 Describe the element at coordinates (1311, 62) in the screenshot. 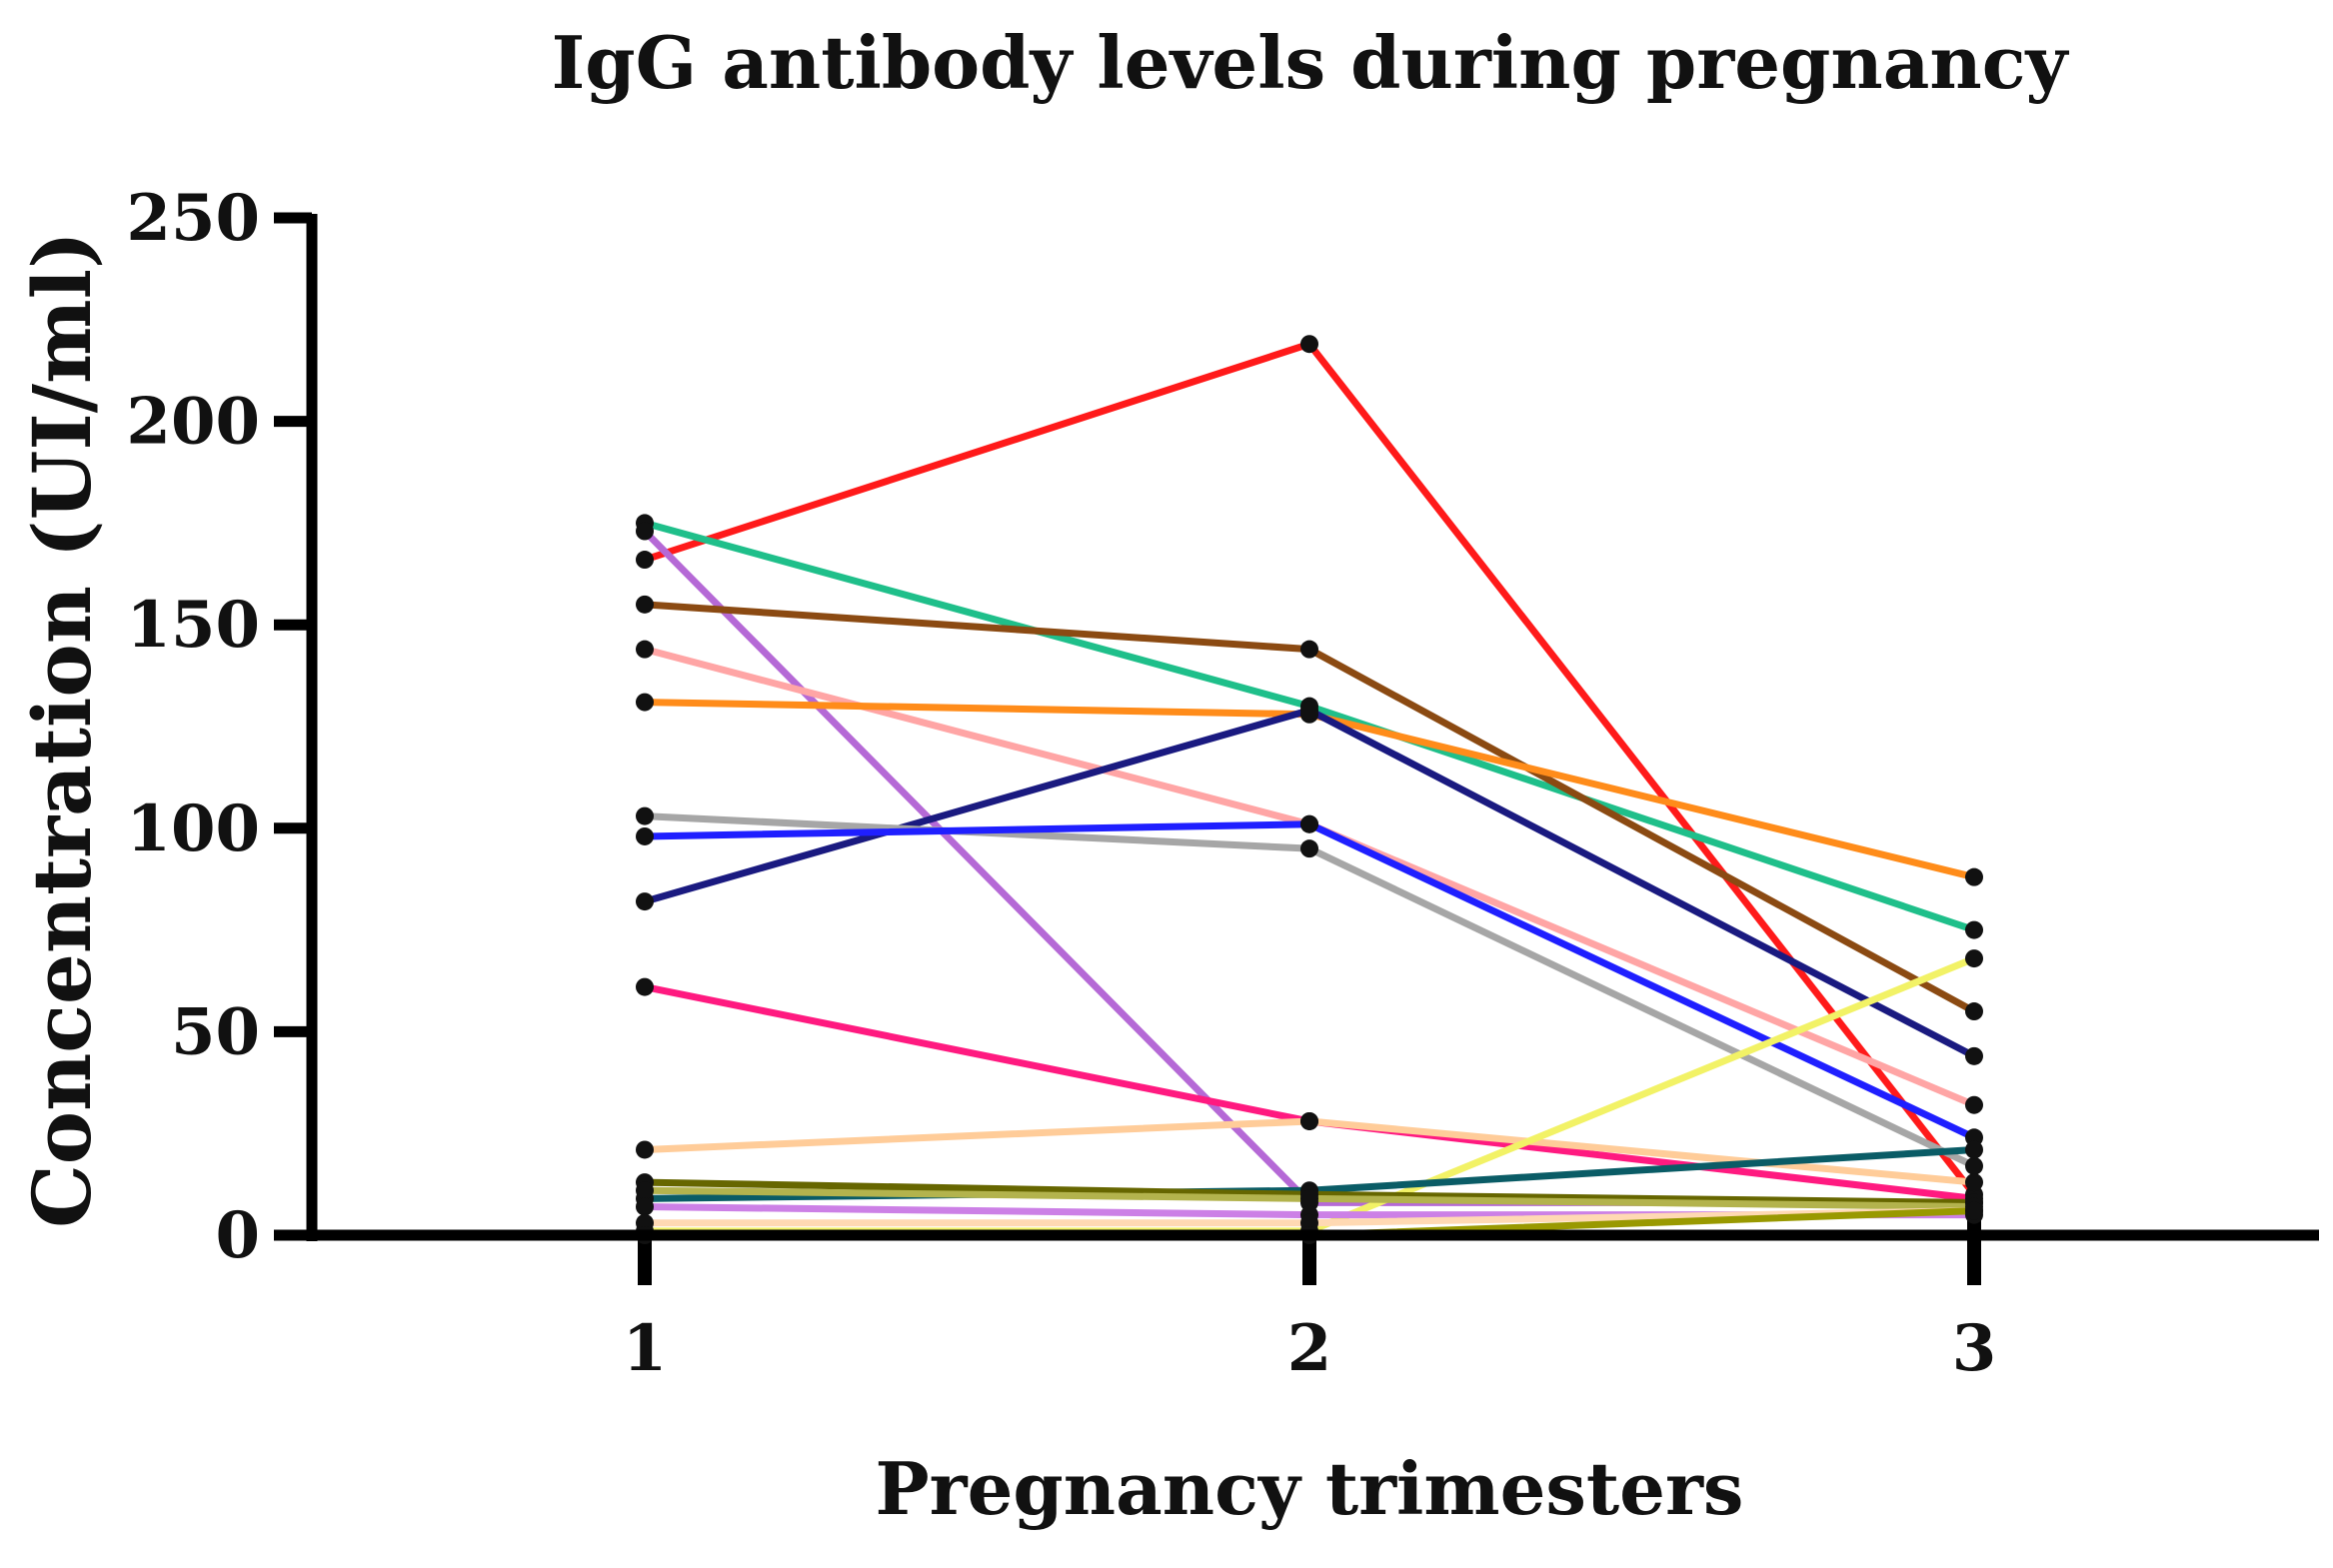

I see `chart-title: IgG antibody levels during pregnancy` at that location.